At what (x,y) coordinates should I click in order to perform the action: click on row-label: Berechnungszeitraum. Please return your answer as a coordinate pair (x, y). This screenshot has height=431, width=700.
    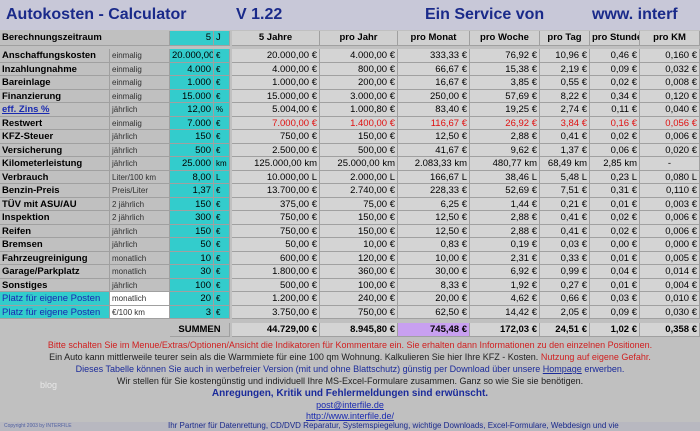
    Looking at the image, I should click on (85, 38).